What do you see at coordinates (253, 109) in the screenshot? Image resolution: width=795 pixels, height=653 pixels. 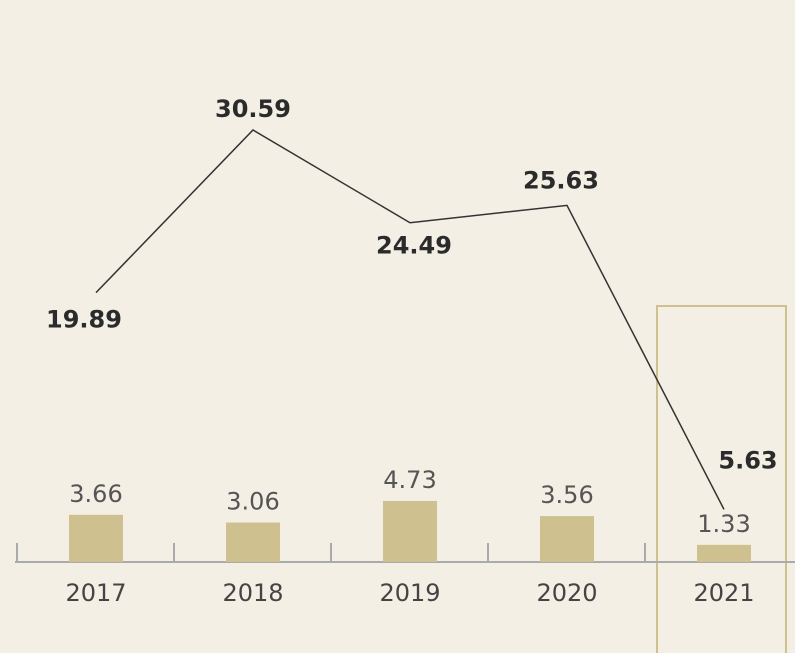 I see `line-value-label: 30.59` at bounding box center [253, 109].